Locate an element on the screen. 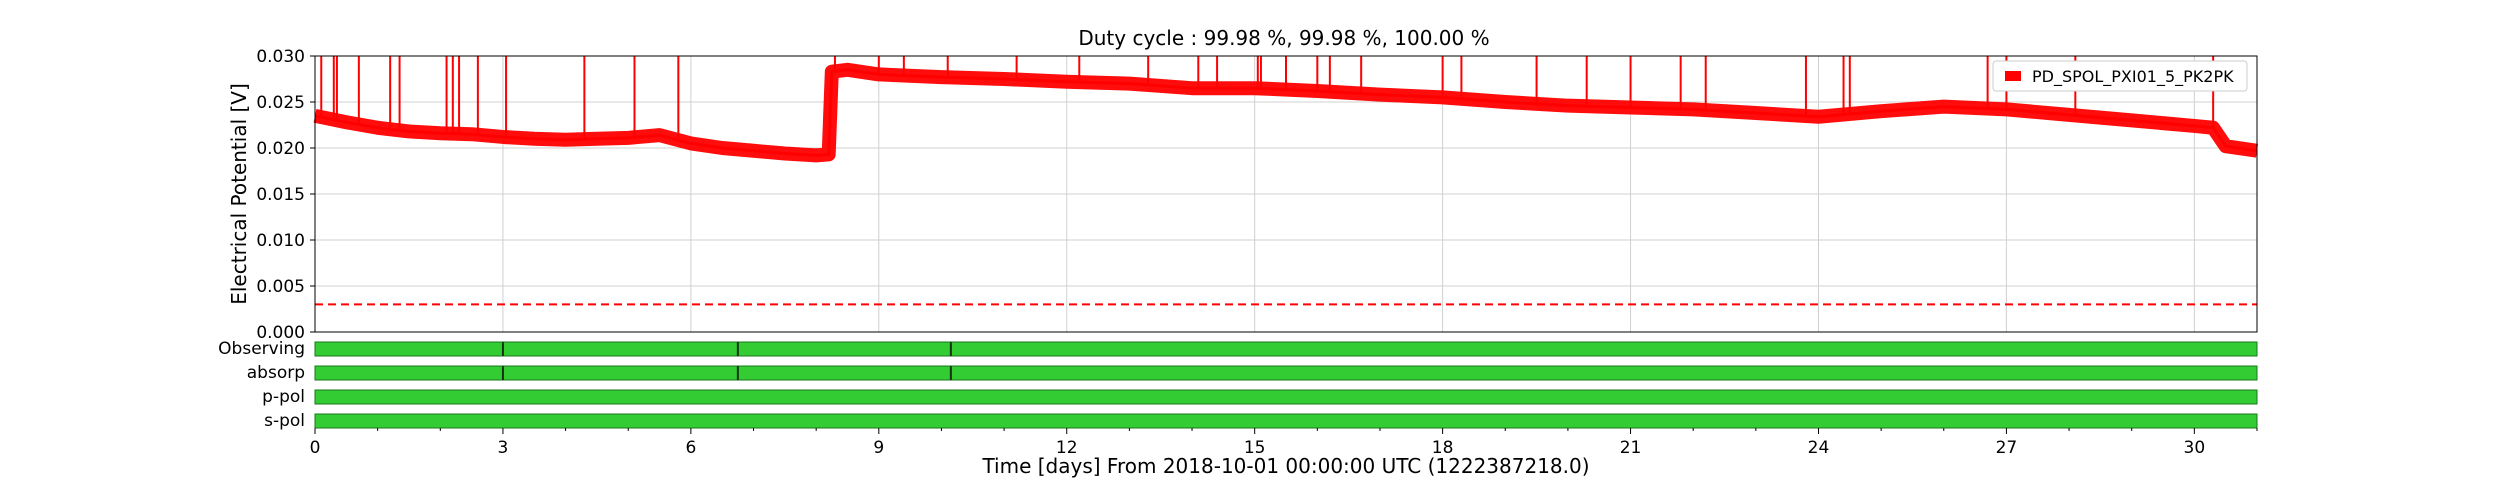 The height and width of the screenshot is (500, 2500). legend-label: PD_SPOL_PXI01_5_PK2PK is located at coordinates (2133, 77).